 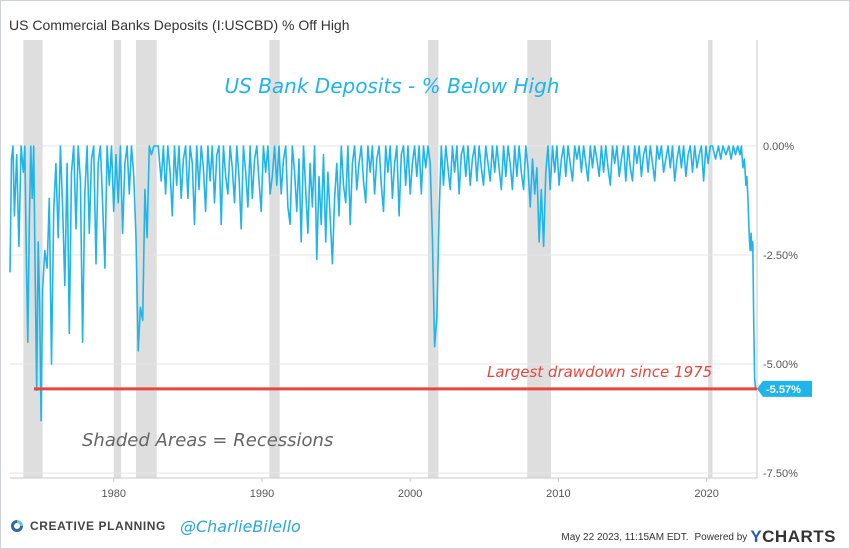 I want to click on x-tick-label: 1990, so click(x=262, y=494).